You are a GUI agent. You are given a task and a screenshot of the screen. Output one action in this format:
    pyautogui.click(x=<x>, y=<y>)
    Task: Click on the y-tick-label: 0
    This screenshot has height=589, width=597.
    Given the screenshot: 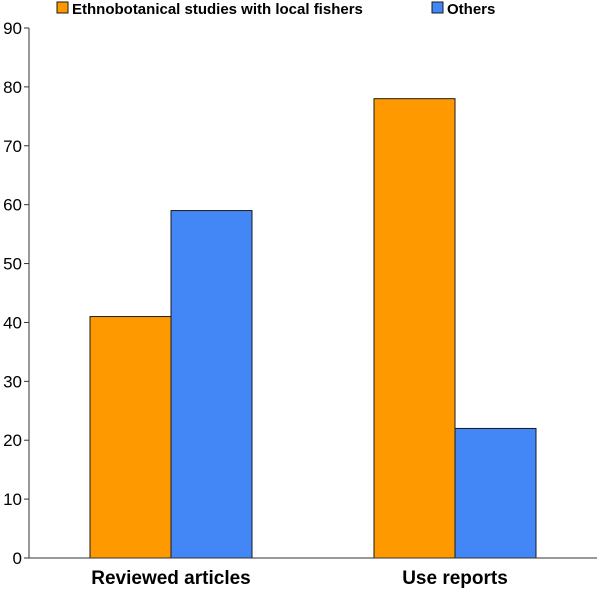 What is the action you would take?
    pyautogui.click(x=17, y=558)
    